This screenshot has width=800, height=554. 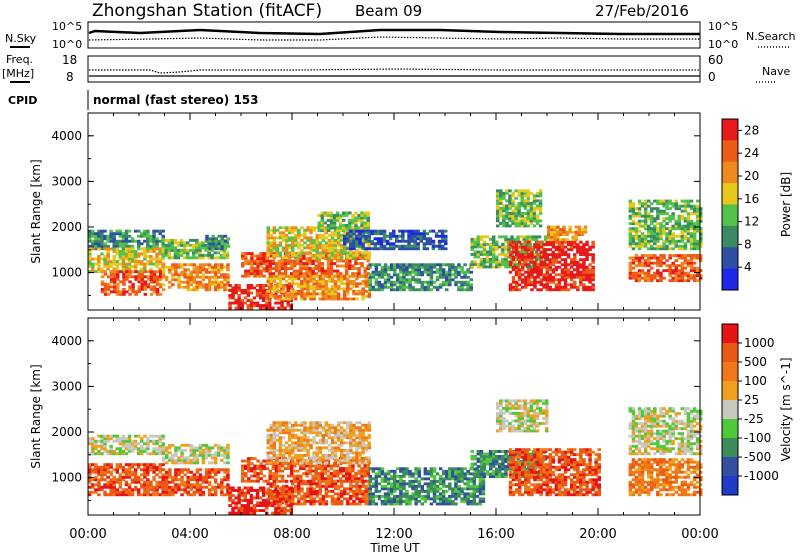 I want to click on colorbar-tick-label: 20, so click(x=751, y=176).